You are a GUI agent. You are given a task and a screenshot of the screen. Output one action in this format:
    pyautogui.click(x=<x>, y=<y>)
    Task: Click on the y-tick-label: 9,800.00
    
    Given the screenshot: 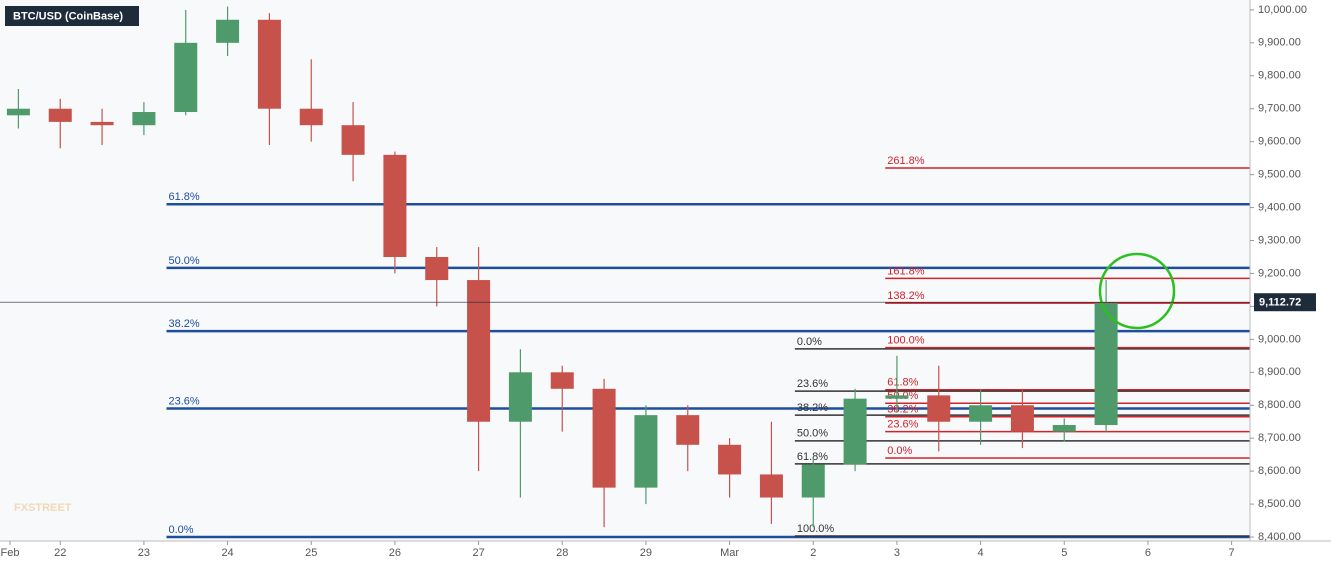 What is the action you would take?
    pyautogui.click(x=1279, y=76)
    